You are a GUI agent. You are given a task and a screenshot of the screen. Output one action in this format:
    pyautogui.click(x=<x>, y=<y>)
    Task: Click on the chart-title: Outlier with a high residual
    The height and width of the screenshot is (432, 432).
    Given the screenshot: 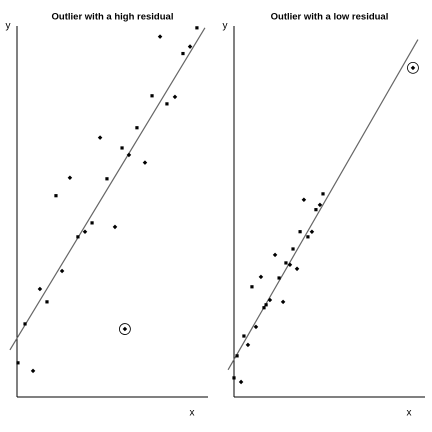 What is the action you would take?
    pyautogui.click(x=113, y=17)
    